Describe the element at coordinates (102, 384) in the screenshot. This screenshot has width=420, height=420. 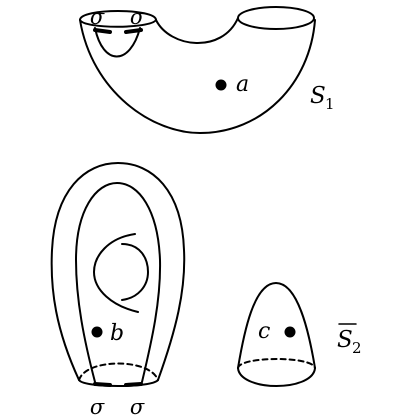
I see `surface-b-sigma-segment-left` at that location.